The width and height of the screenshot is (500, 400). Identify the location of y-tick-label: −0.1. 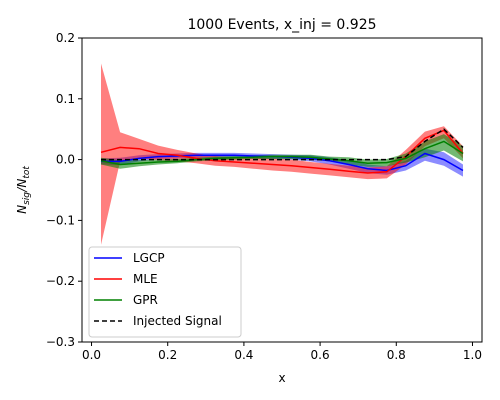
(60, 220).